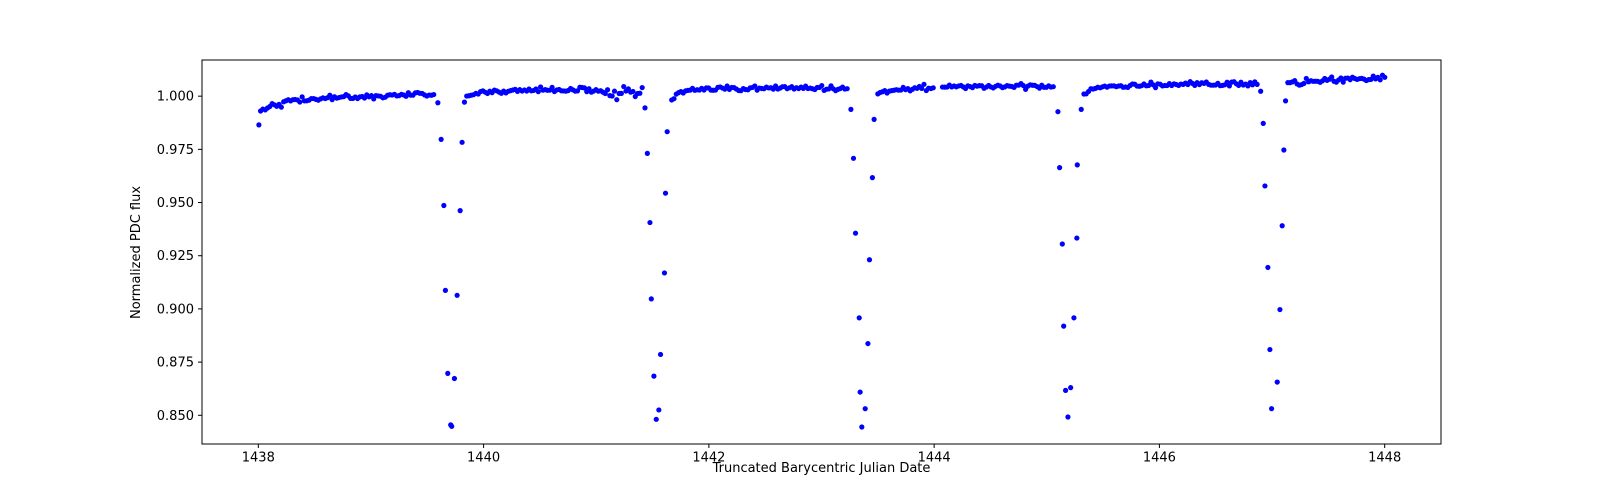 Image resolution: width=1600 pixels, height=500 pixels. I want to click on y-tick-label: 0.975, so click(175, 150).